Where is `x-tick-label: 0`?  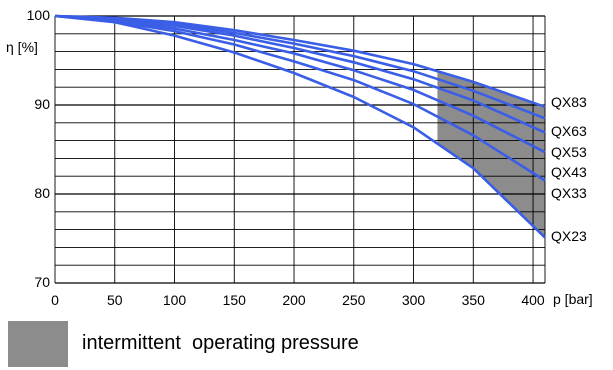 x-tick-label: 0 is located at coordinates (55, 300).